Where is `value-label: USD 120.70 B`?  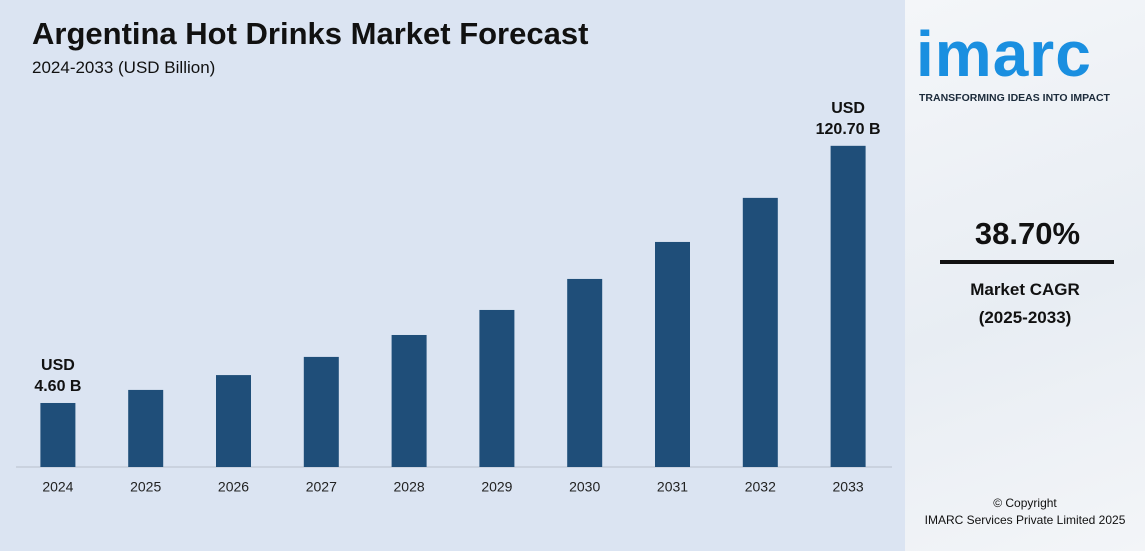 value-label: USD 120.70 B is located at coordinates (848, 118).